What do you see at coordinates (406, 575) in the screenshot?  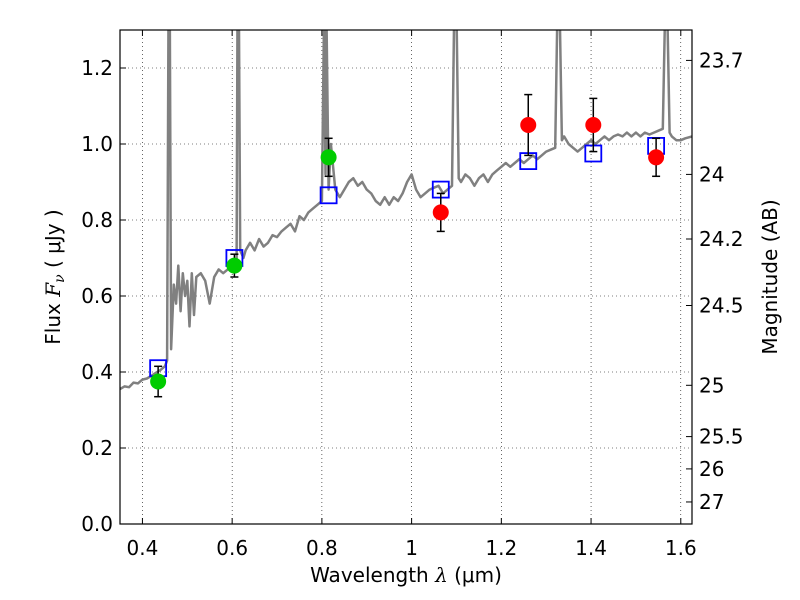 I see `x-axis-label: Wavelength λ (μm)` at bounding box center [406, 575].